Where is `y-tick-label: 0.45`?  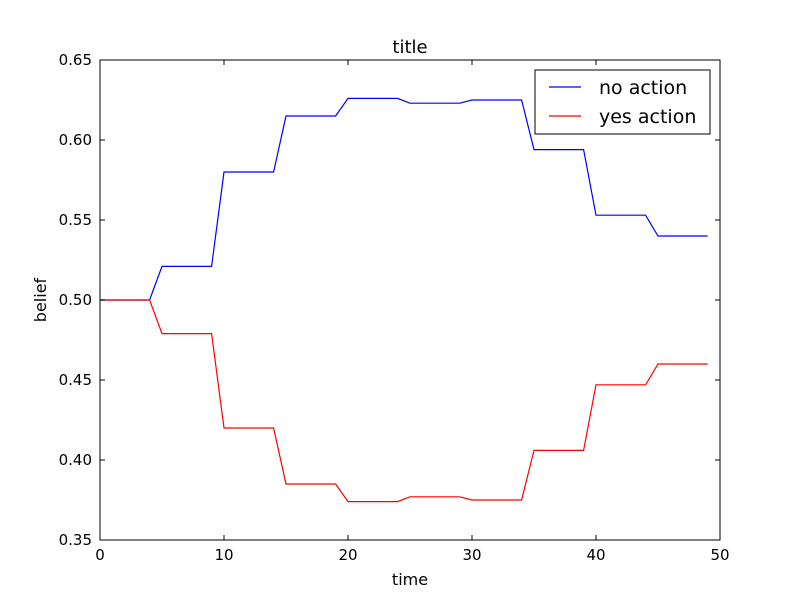 y-tick-label: 0.45 is located at coordinates (75, 380).